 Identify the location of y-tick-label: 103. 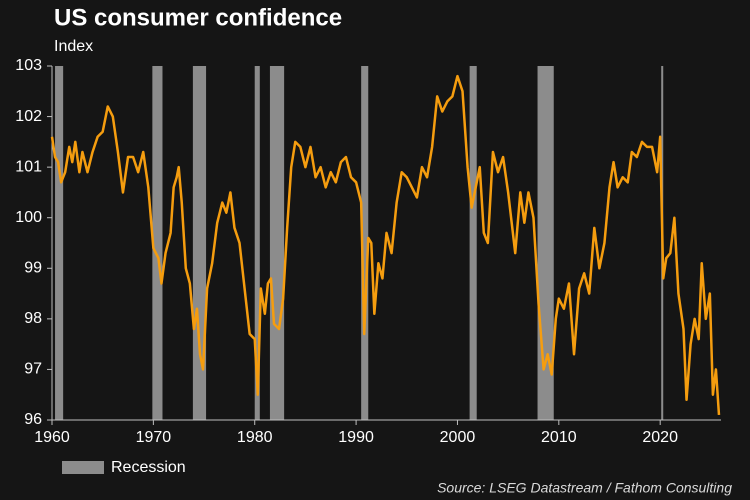
(28, 65).